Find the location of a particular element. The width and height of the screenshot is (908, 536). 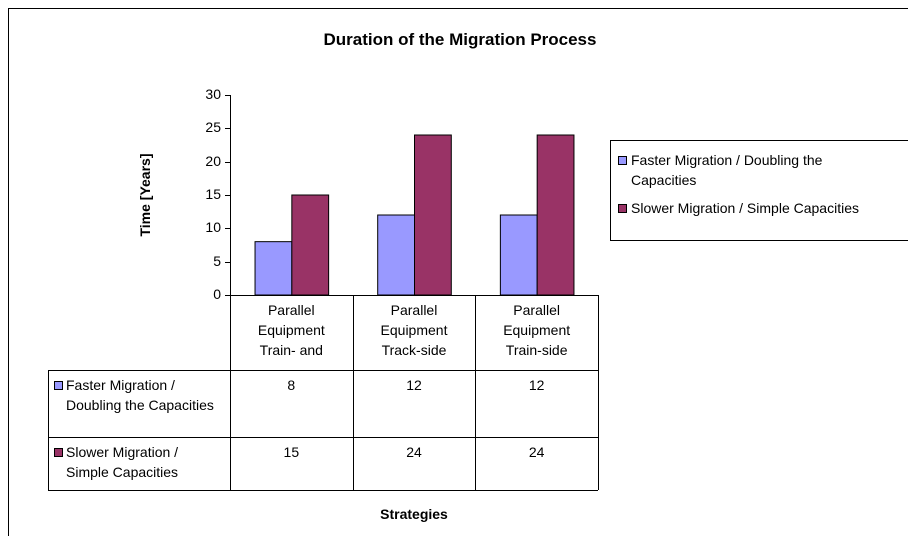

x-tick-label: Parallel Equipment Train-side is located at coordinates (537, 330).